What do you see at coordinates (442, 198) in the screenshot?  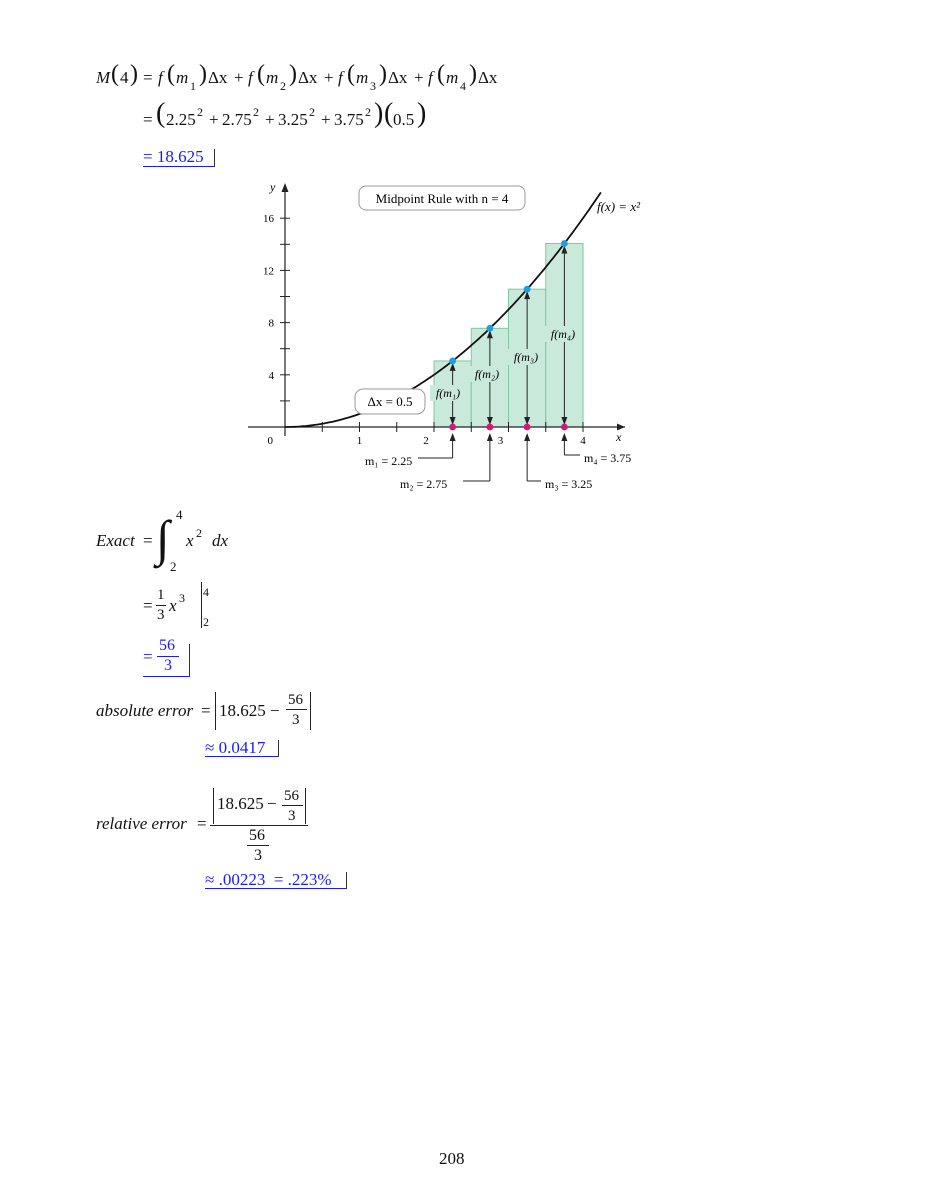 I see `title-box` at bounding box center [442, 198].